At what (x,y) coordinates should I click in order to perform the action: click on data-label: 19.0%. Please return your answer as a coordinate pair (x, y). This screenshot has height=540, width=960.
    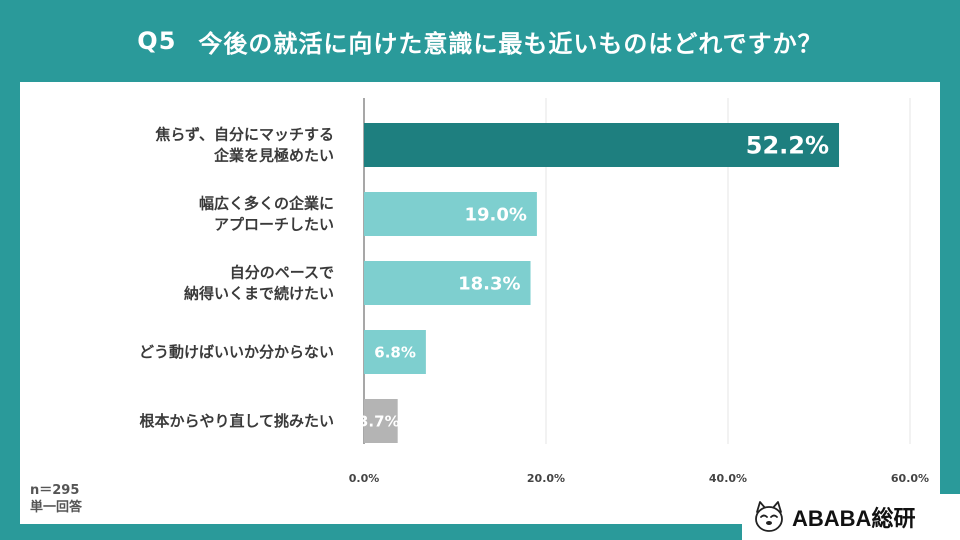
    Looking at the image, I should click on (495, 214).